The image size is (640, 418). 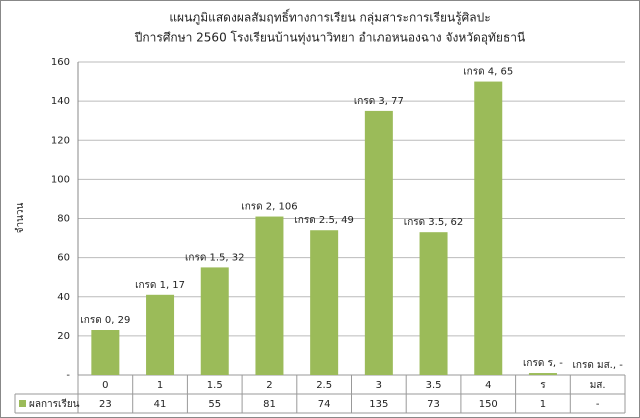 What do you see at coordinates (215, 257) in the screenshot?
I see `bar-annotation: เกรด 1.5, 32` at bounding box center [215, 257].